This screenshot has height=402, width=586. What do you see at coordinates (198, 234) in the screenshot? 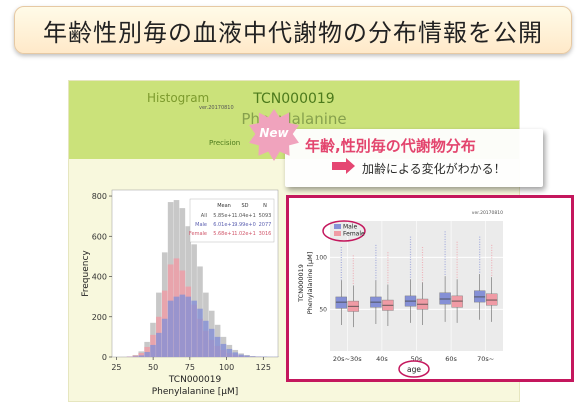
I see `stats-table-cell: Female` at bounding box center [198, 234].